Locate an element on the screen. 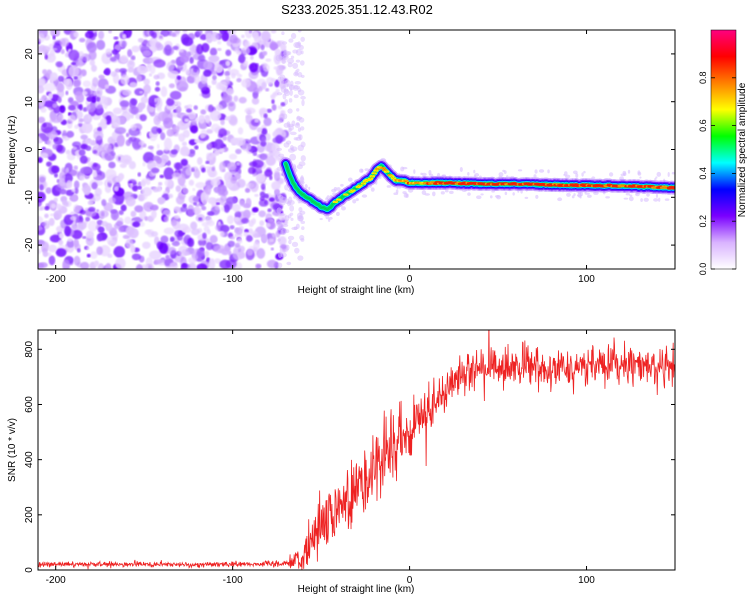 This screenshot has width=750, height=600. spectrogram-y-label: Frequency (Hz) is located at coordinates (12, 150).